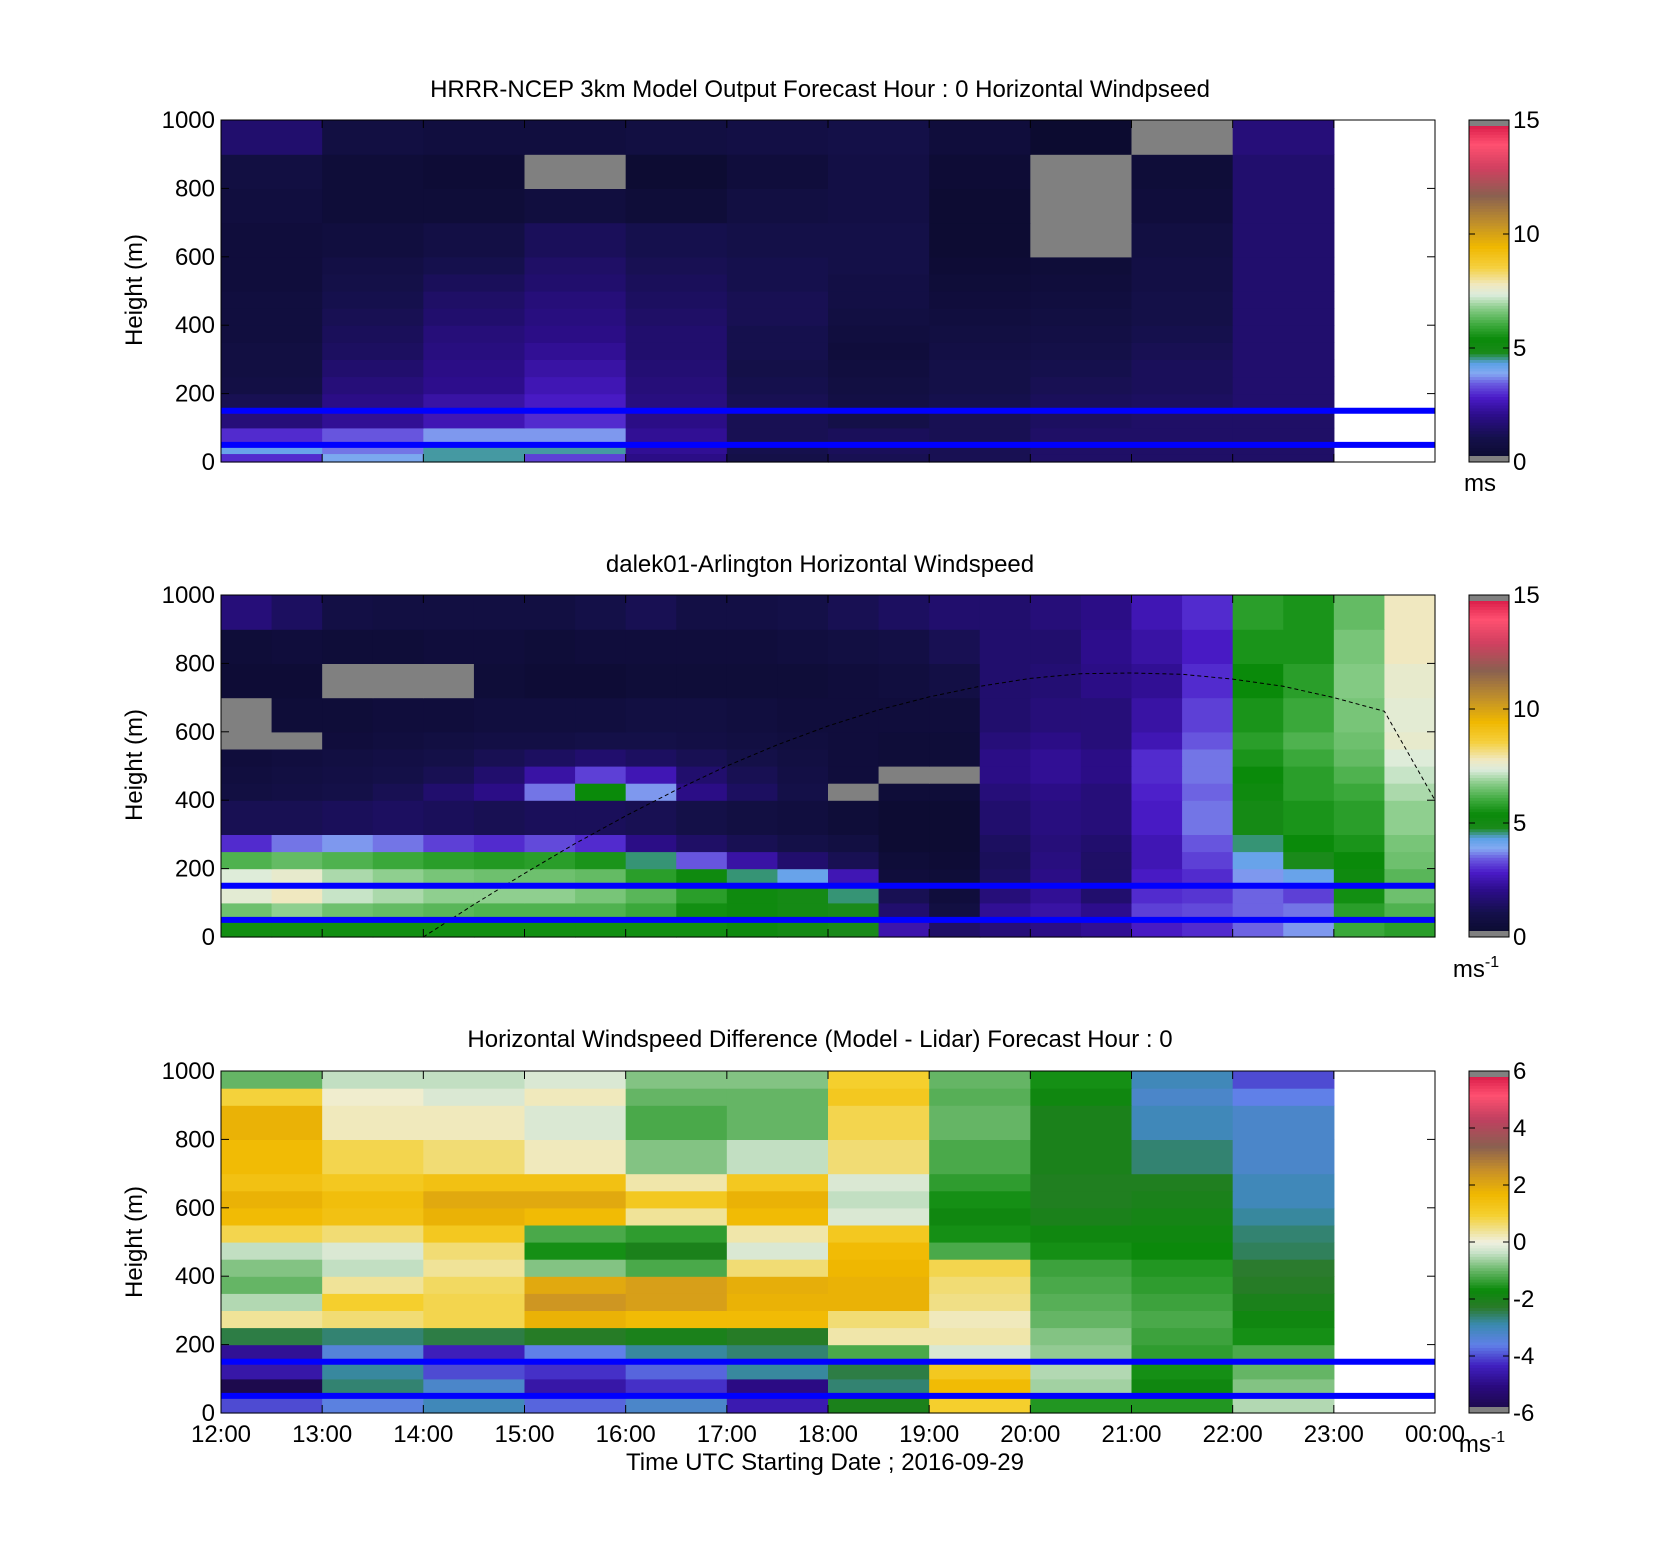 The image size is (1680, 1561). What do you see at coordinates (1523, 1413) in the screenshot?
I see `colorbar-tick-label: -6` at bounding box center [1523, 1413].